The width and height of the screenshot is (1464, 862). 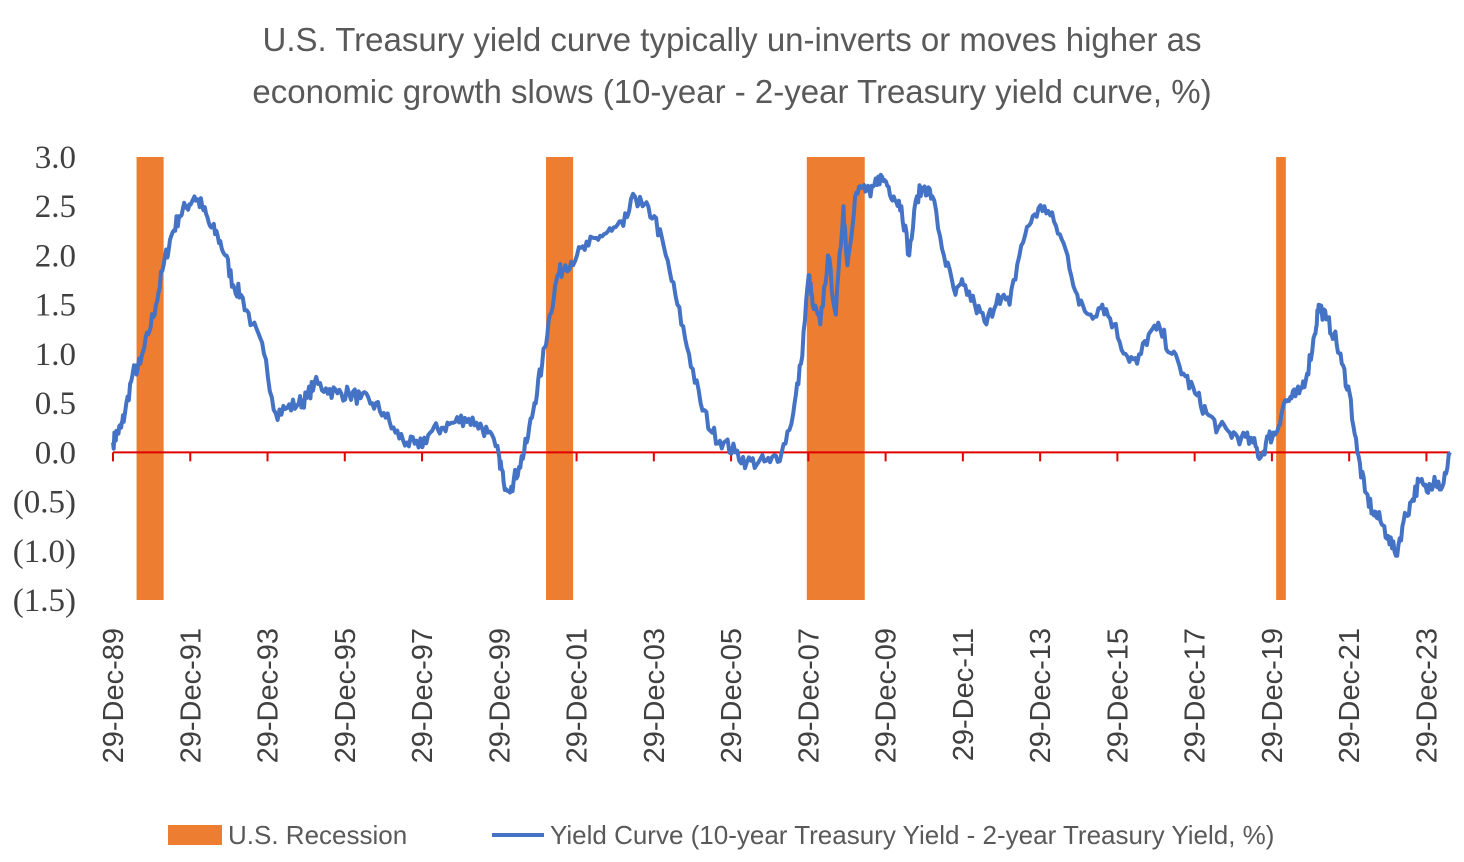 I want to click on x-tick-label-9: 29-Dec-05, so click(x=732, y=695).